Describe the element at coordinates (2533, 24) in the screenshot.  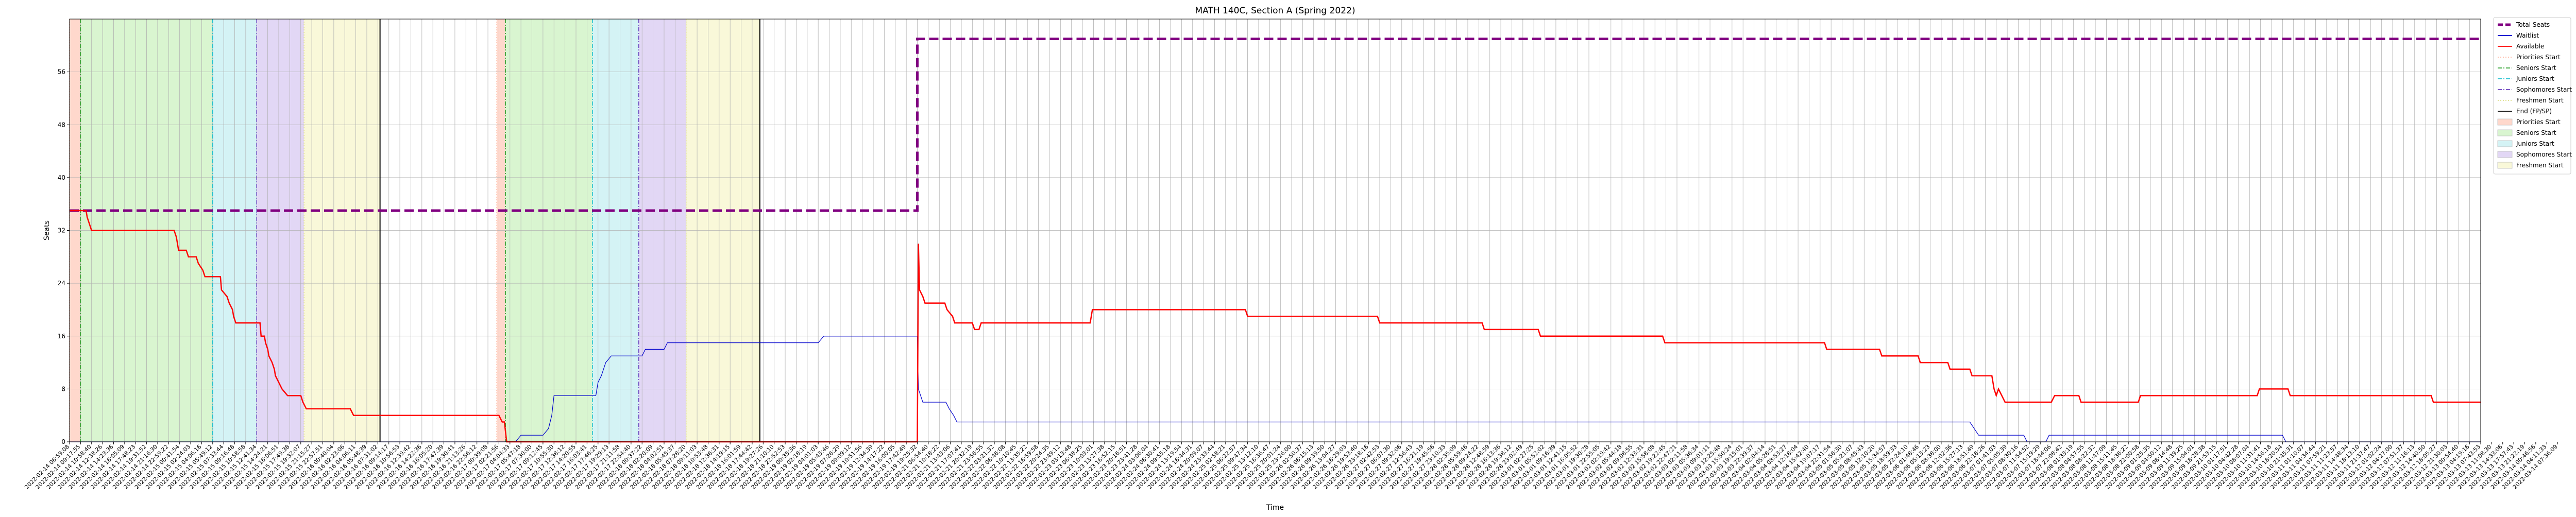
I see `legend-label: Total Seats` at that location.